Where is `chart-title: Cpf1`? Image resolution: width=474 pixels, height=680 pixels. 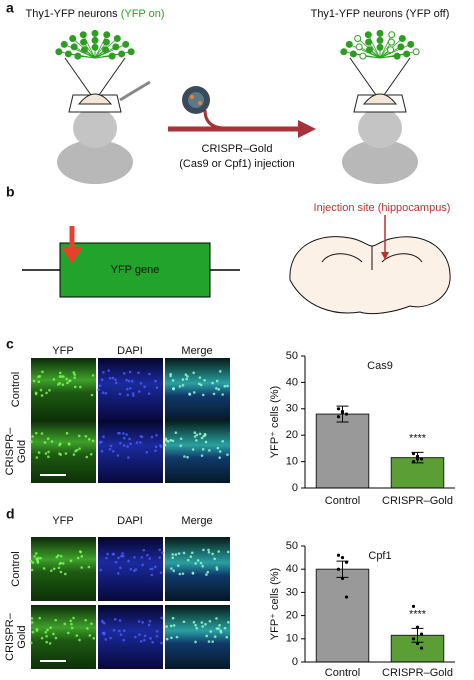
chart-title: Cpf1 is located at coordinates (379, 556).